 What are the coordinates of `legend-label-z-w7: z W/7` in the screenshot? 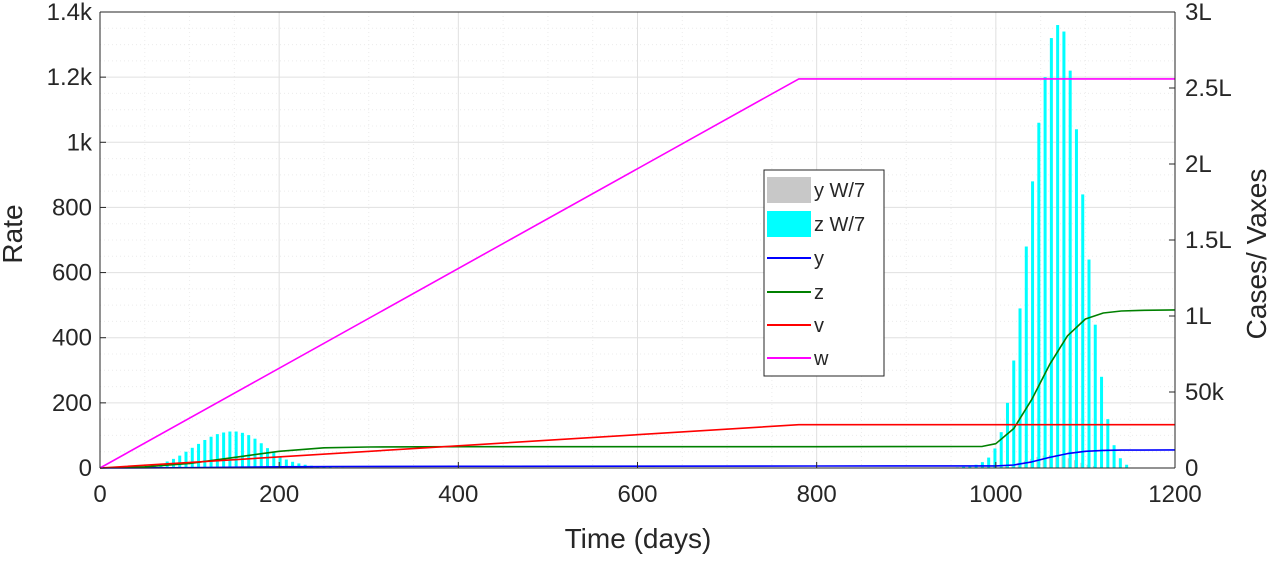 It's located at (839, 225).